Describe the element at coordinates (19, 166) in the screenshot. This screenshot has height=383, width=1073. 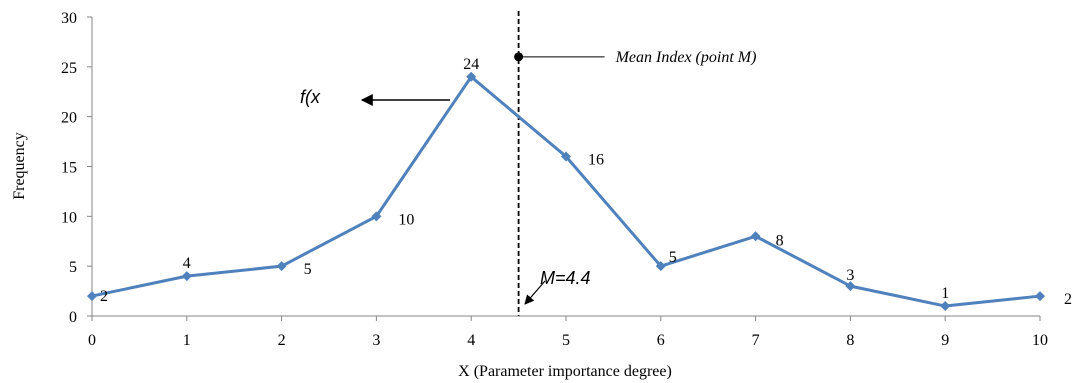
I see `y-axis-title: Frequency` at that location.